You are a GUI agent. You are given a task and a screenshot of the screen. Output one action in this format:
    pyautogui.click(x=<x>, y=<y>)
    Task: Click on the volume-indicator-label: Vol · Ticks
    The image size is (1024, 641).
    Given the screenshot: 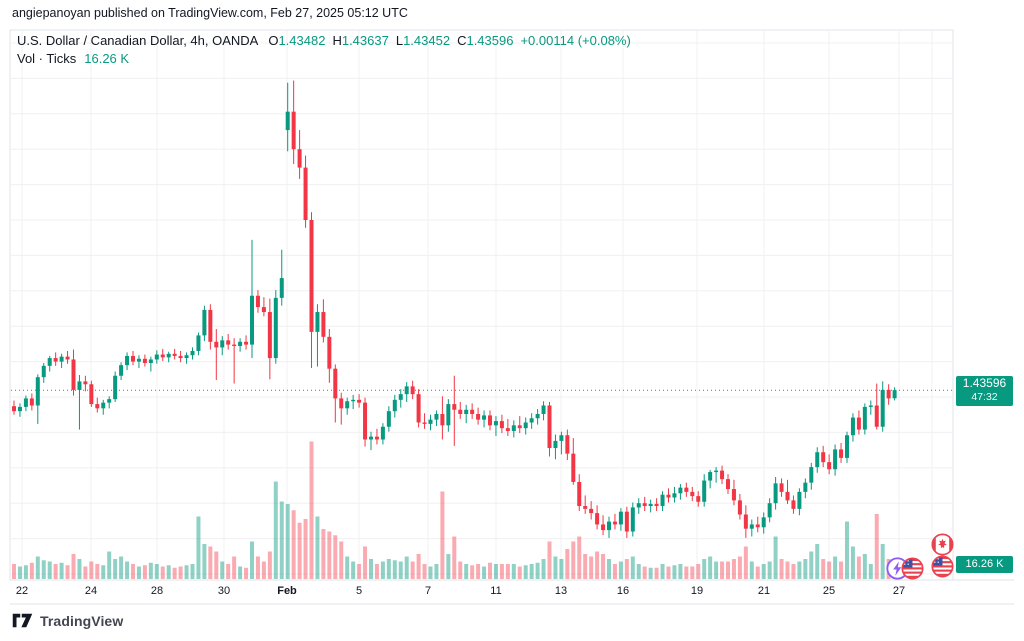 What is the action you would take?
    pyautogui.click(x=47, y=58)
    